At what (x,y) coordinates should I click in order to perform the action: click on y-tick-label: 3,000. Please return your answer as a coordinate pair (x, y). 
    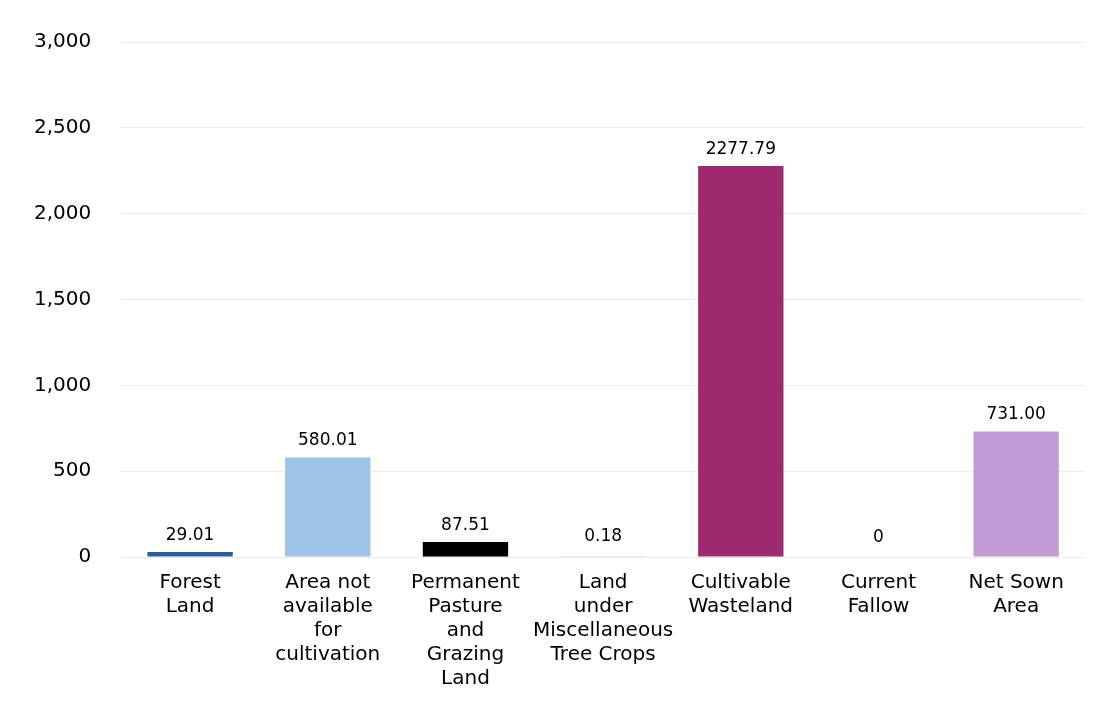
    Looking at the image, I should click on (62, 40).